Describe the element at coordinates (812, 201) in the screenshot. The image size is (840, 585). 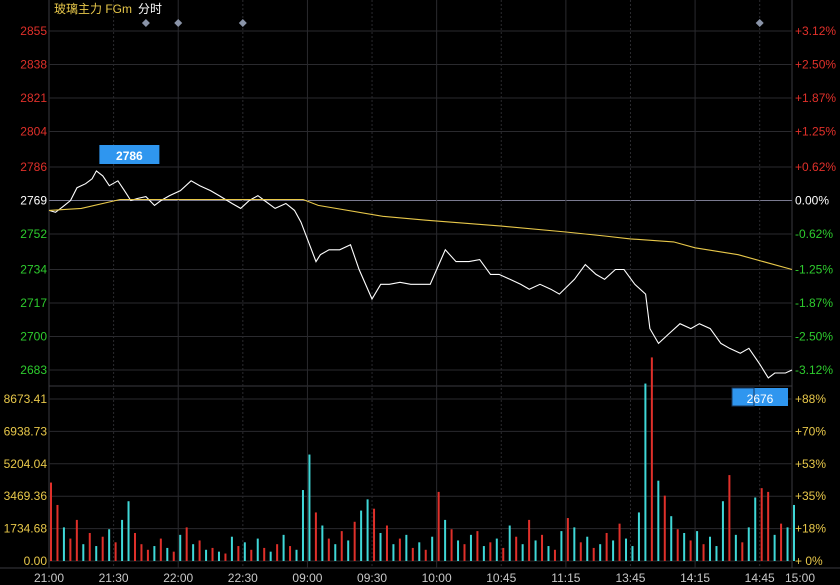
I see `pct-tick-label: 0.00%` at that location.